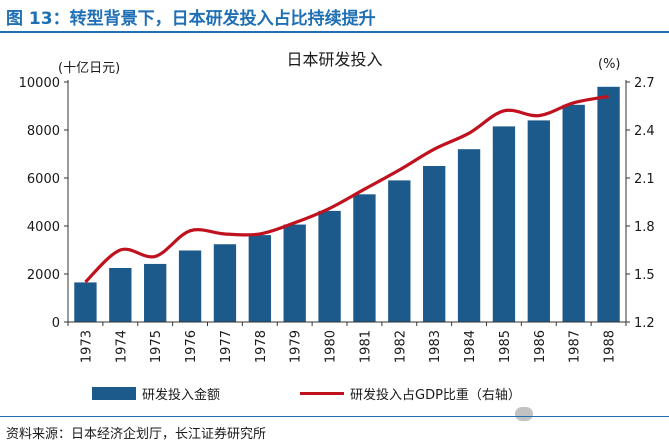 The height and width of the screenshot is (446, 669). I want to click on x-tick-label-1988: 1988, so click(610, 346).